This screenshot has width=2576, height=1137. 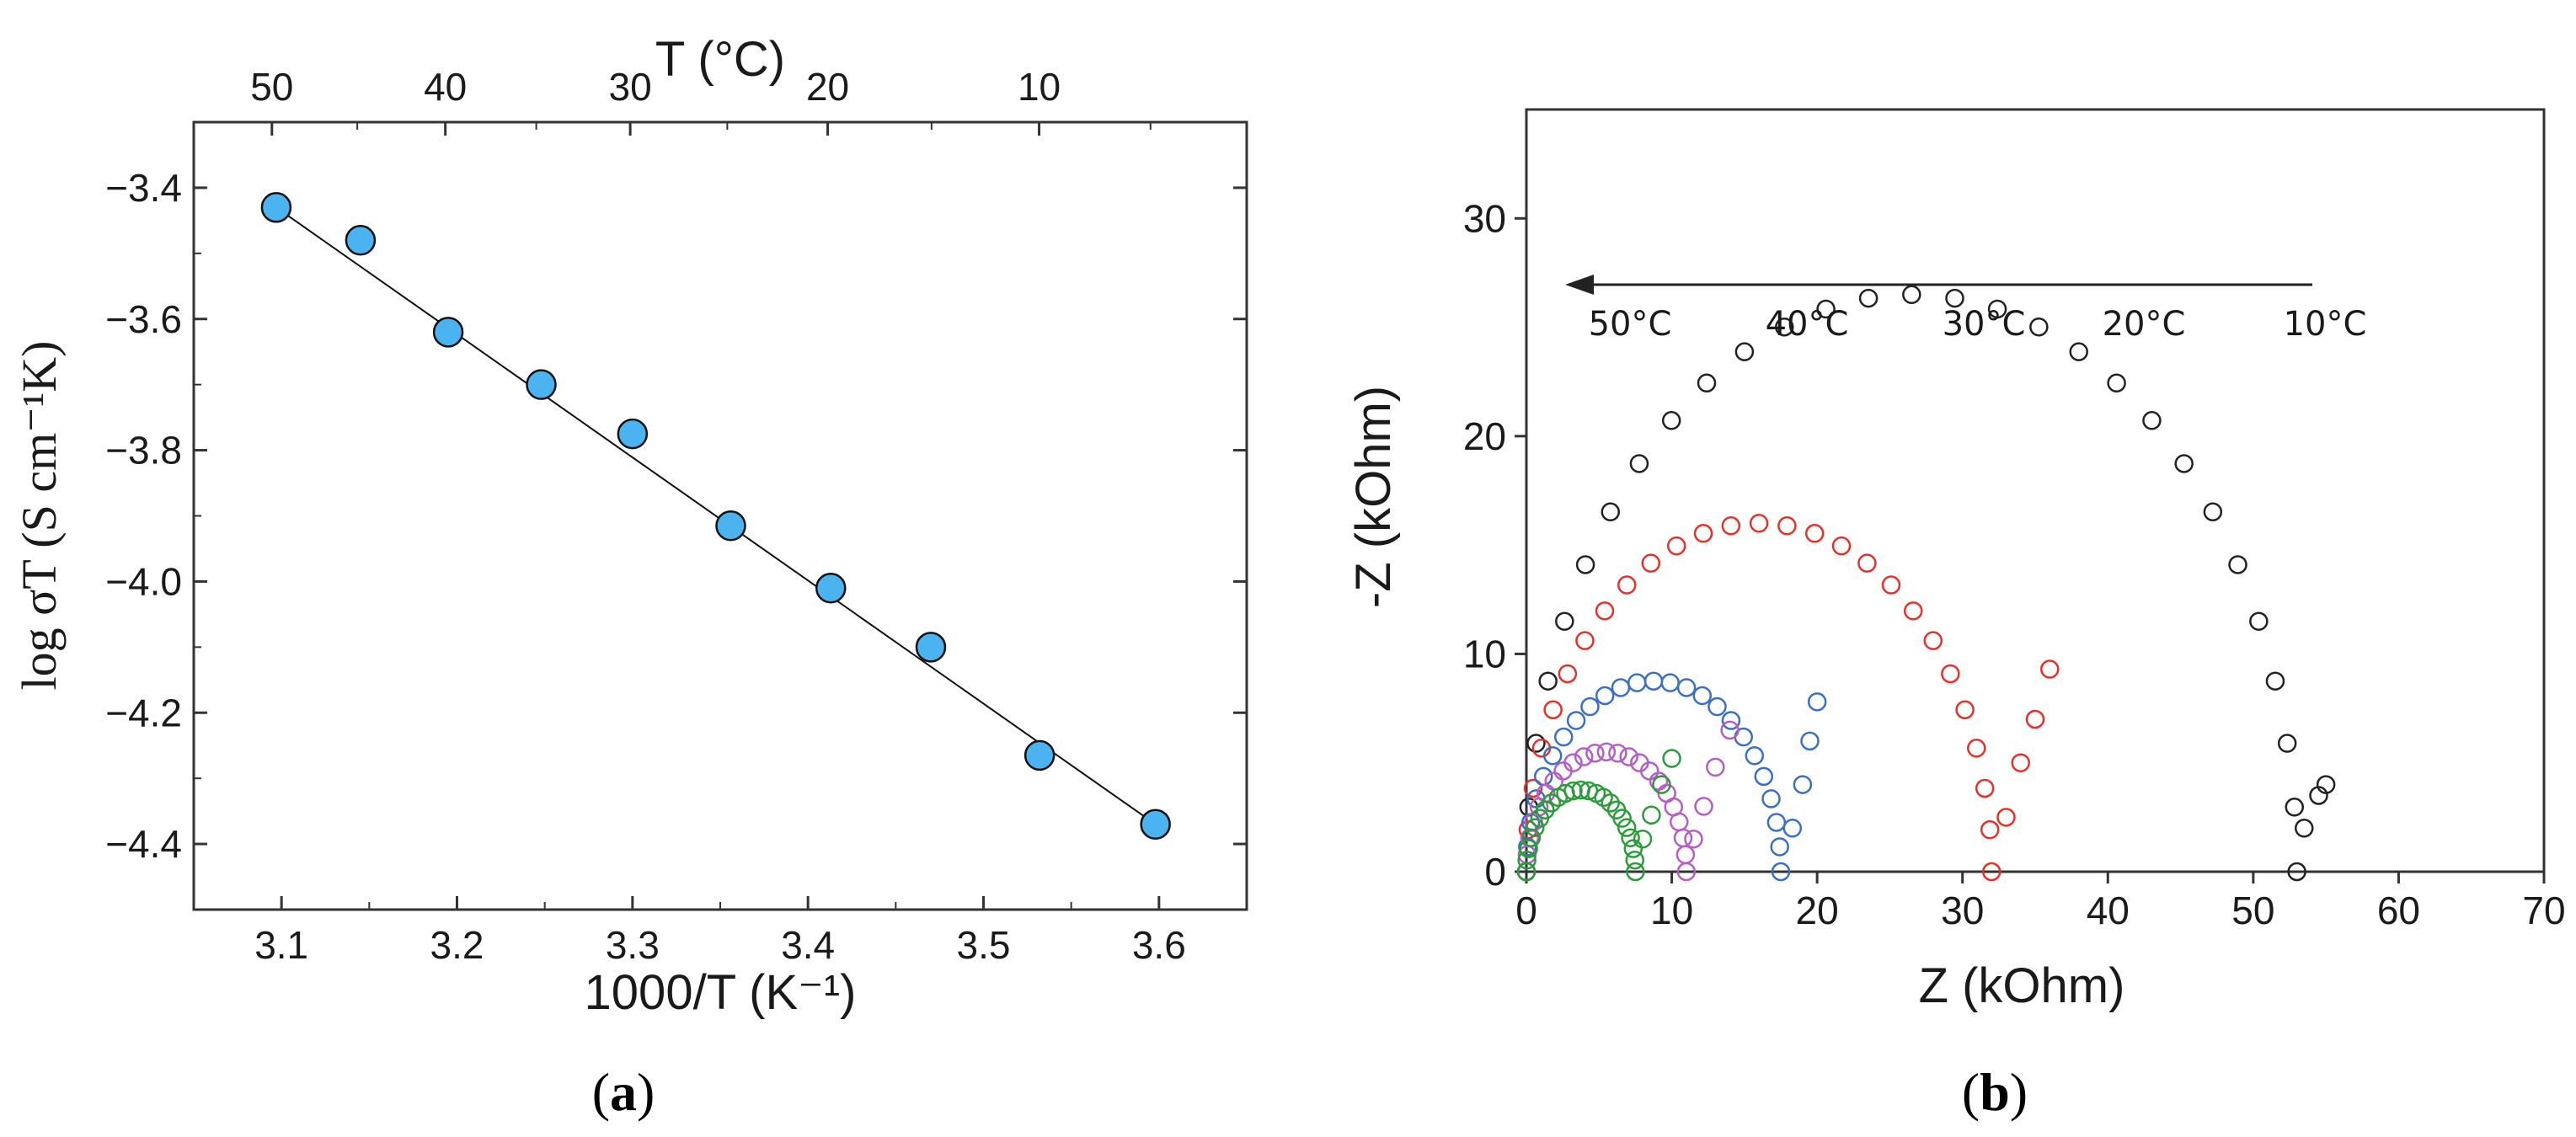 I want to click on panel-b-y-label: -Z (kOhm), so click(x=1373, y=497).